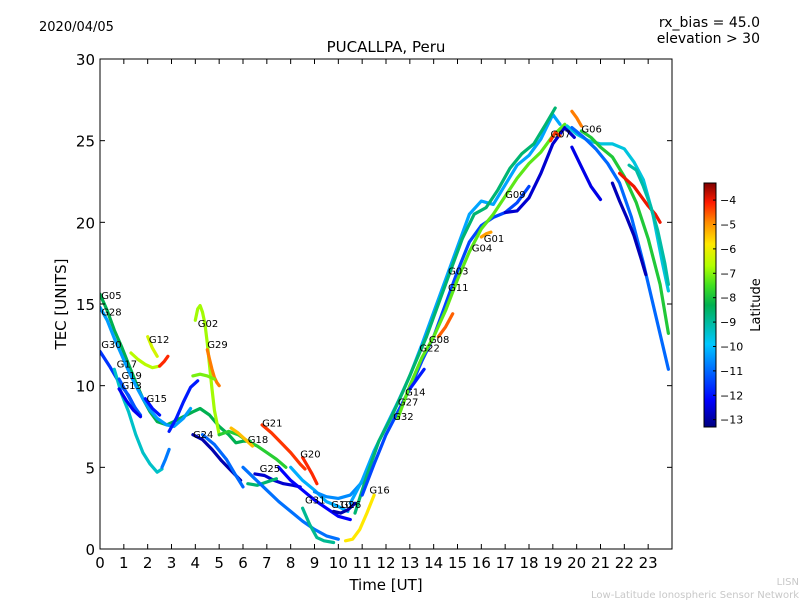  Describe the element at coordinates (728, 224) in the screenshot. I see `colorbar-tick-label: −5` at that location.